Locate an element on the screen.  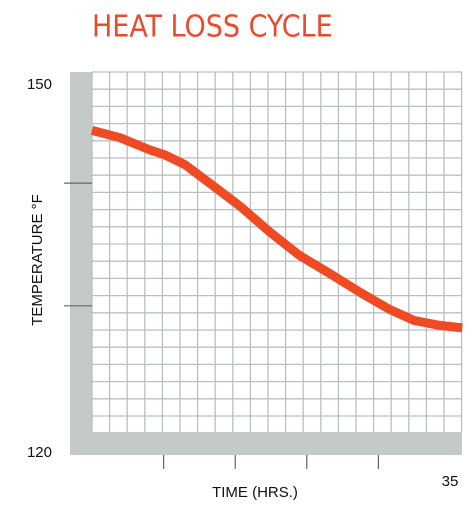
chart-title: HEAT LOSS CYCLE is located at coordinates (212, 27).